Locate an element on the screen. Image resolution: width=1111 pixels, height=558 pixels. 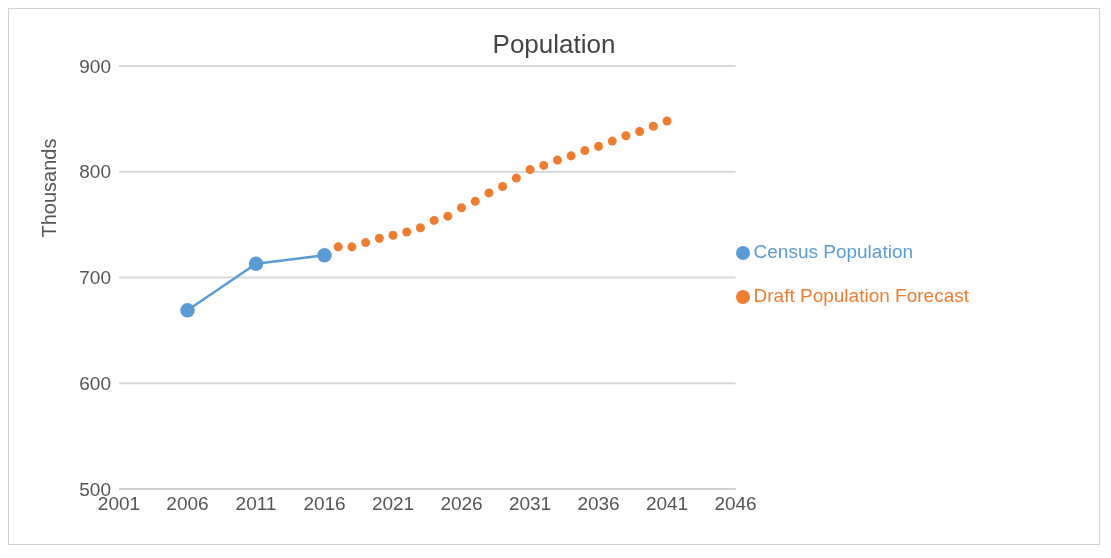
y-tick-label: 800 is located at coordinates (95, 172).